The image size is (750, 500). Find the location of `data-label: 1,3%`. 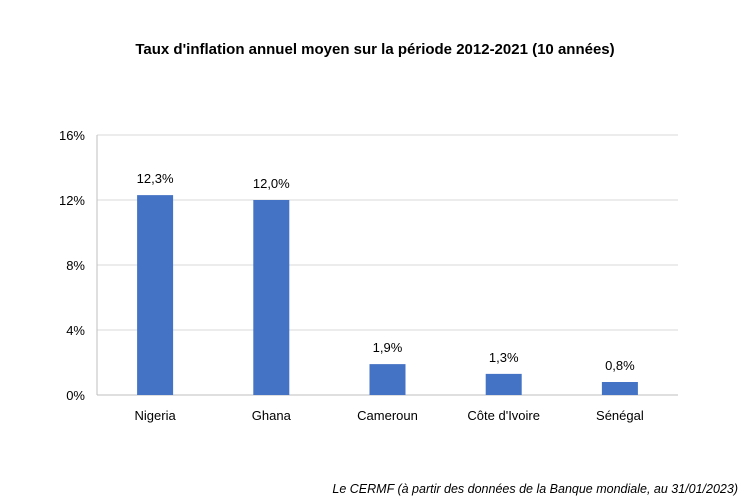

data-label: 1,3% is located at coordinates (504, 357).